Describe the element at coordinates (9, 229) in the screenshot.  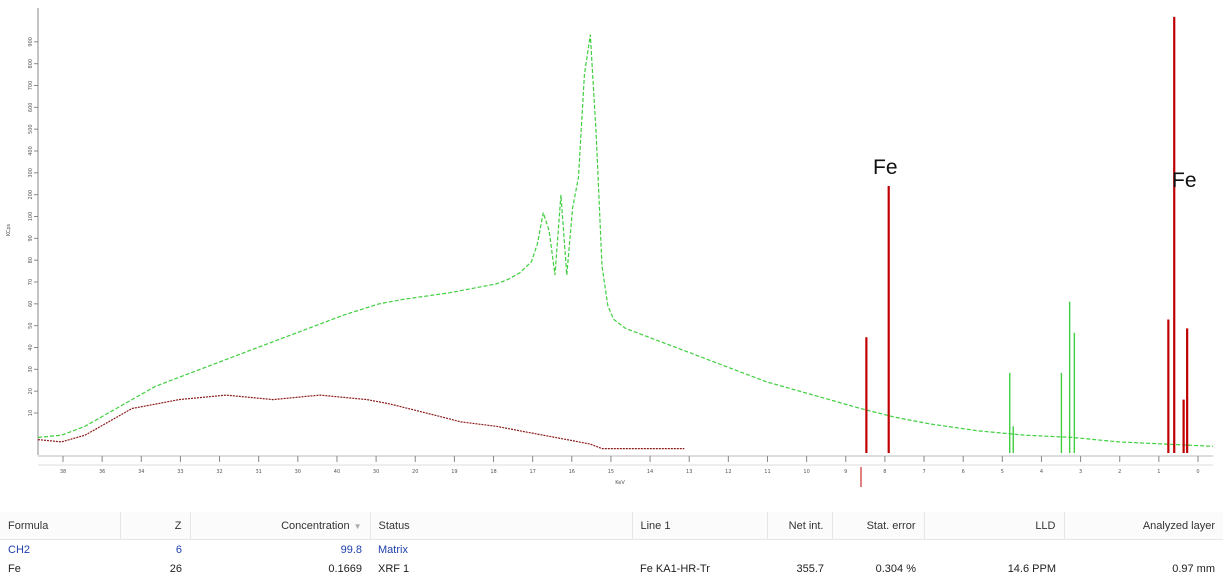
I see `y-axis-label: KCps` at that location.